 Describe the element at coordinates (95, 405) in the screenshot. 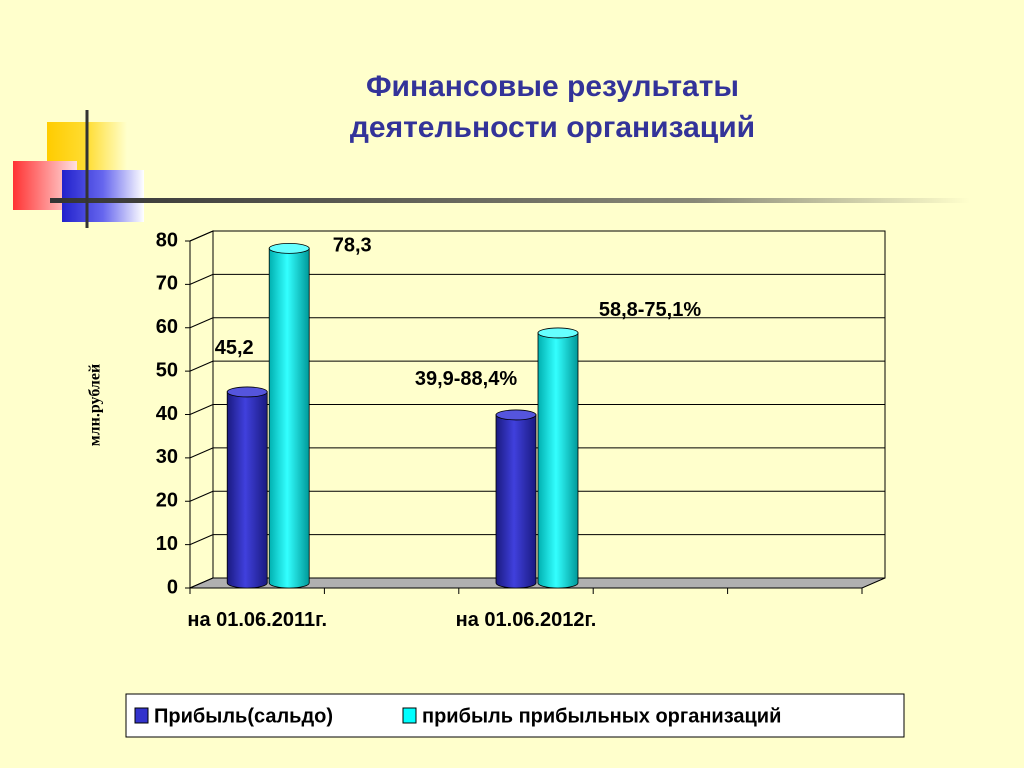

I see `y-axis-label: млн.рублей` at that location.